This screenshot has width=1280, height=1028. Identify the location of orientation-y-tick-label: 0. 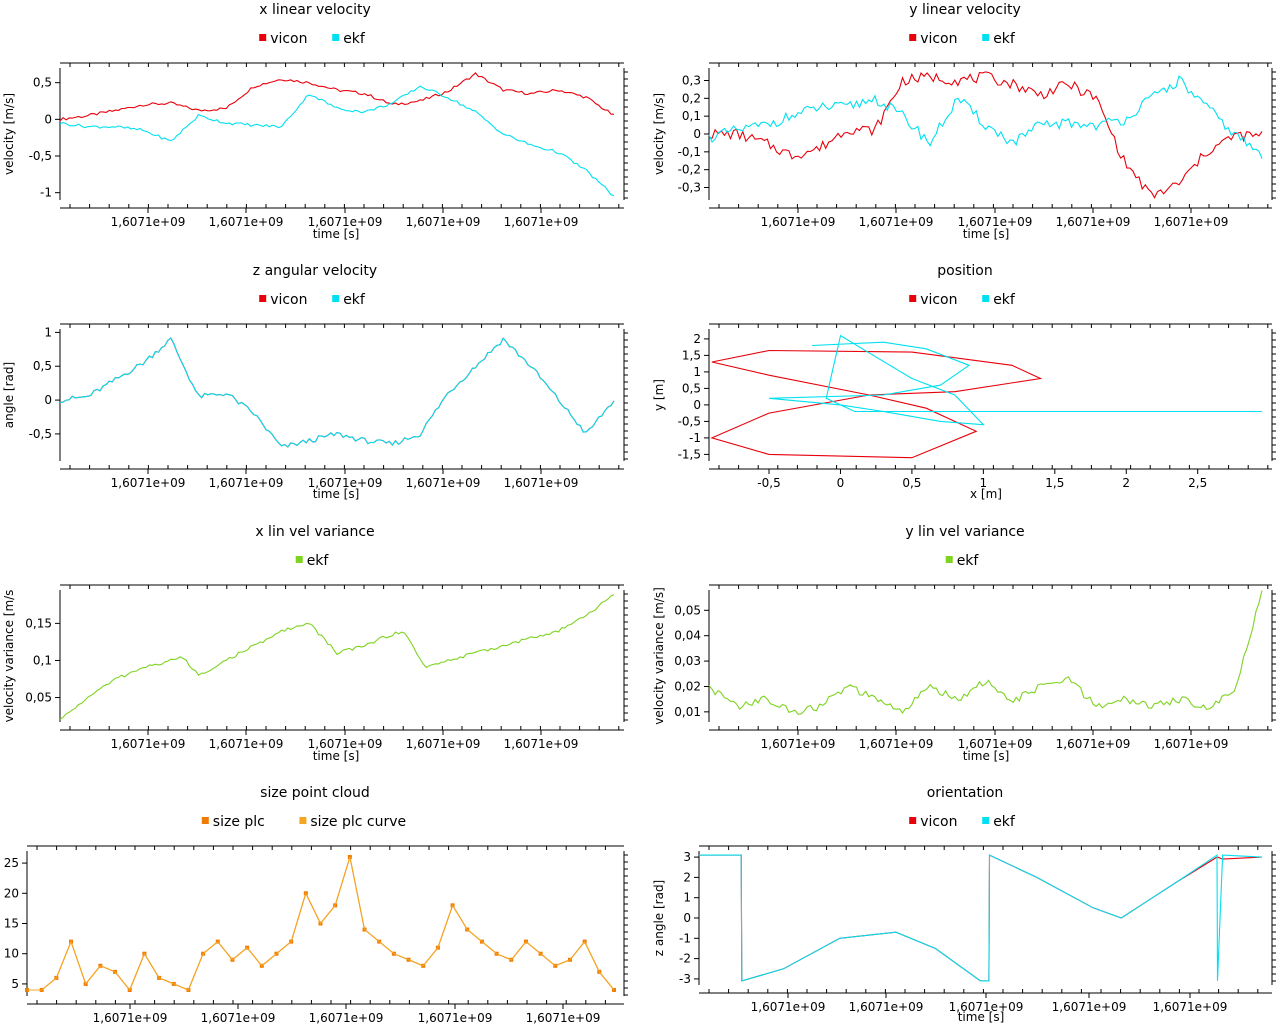
(687, 918).